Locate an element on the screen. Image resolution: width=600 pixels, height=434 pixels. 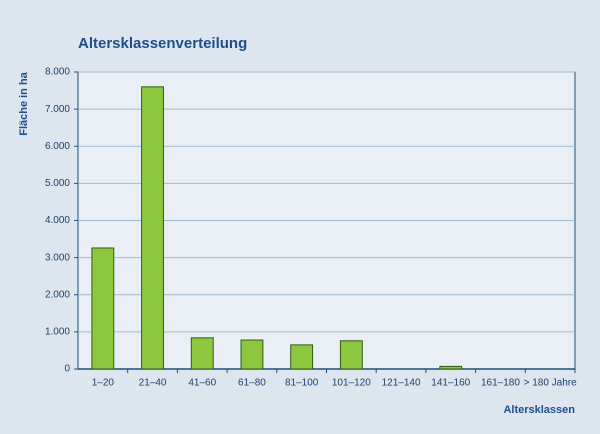
y-tick-label: 8.000 is located at coordinates (57, 72).